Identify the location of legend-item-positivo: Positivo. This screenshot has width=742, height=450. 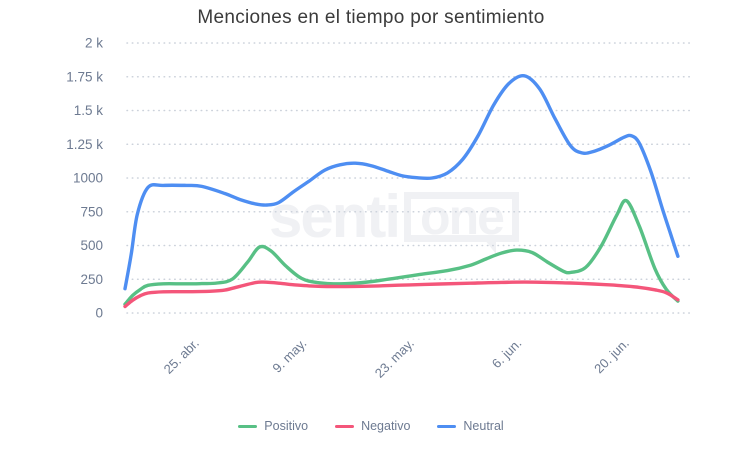
(273, 426).